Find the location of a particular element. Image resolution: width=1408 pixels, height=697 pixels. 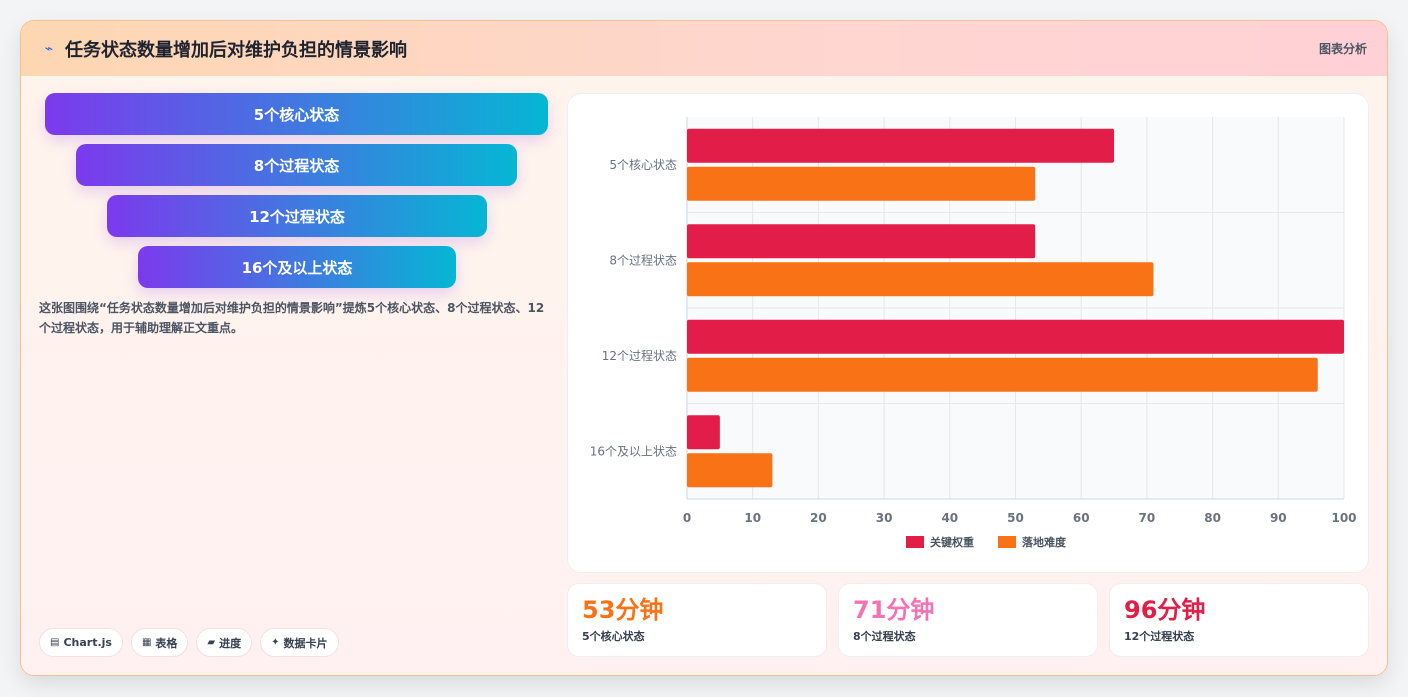

table-icon: ▦ is located at coordinates (146, 642).